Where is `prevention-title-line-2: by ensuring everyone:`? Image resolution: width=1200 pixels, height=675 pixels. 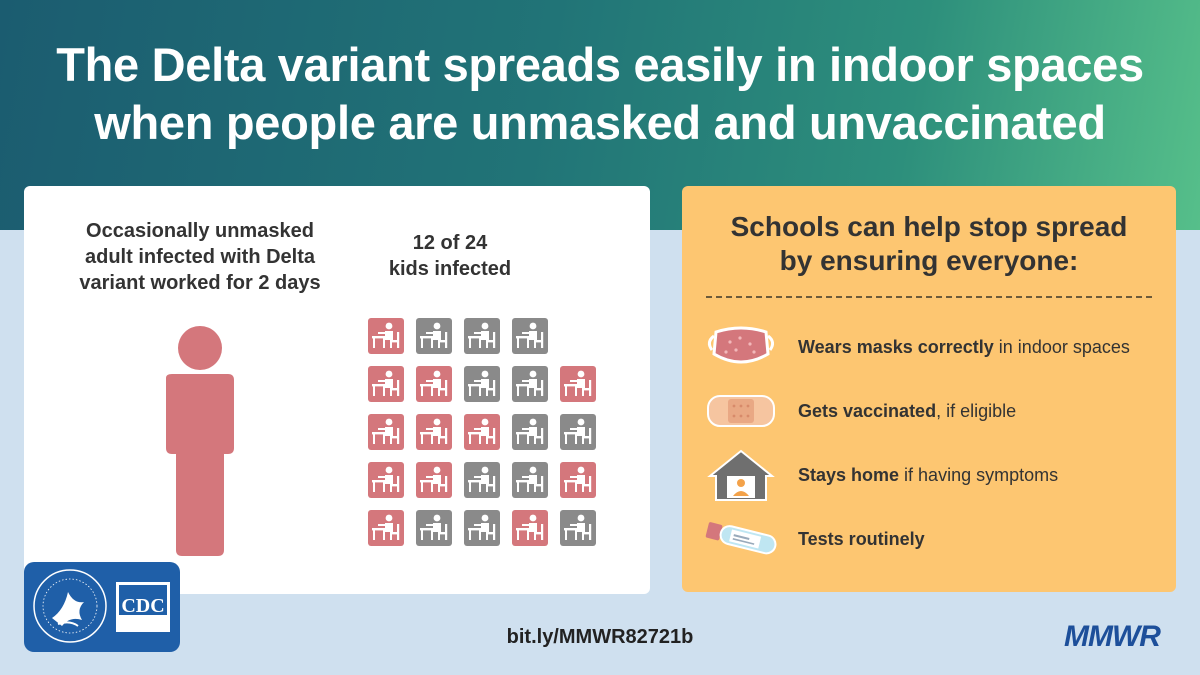
prevention-title-line-2: by ensuring everyone: is located at coordinates (929, 260).